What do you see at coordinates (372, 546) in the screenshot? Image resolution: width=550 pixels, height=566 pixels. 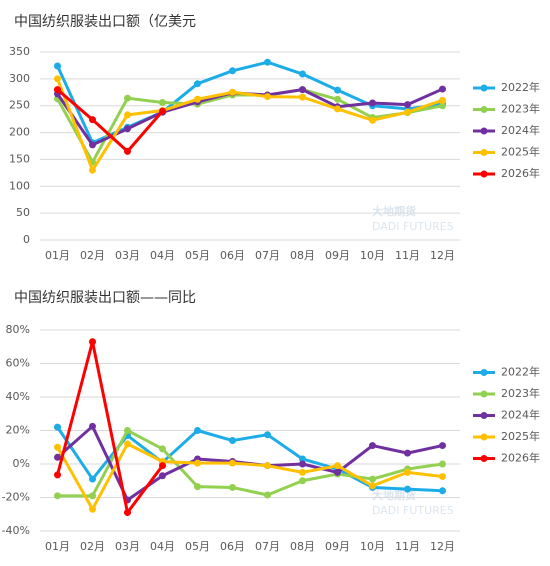 I see `x-tick-label: 10月` at bounding box center [372, 546].